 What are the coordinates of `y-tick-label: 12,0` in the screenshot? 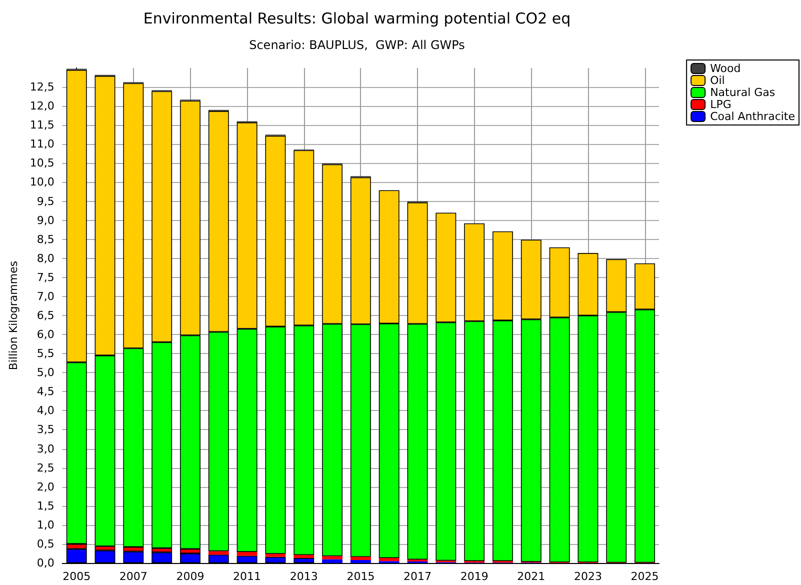 It's located at (42, 106).